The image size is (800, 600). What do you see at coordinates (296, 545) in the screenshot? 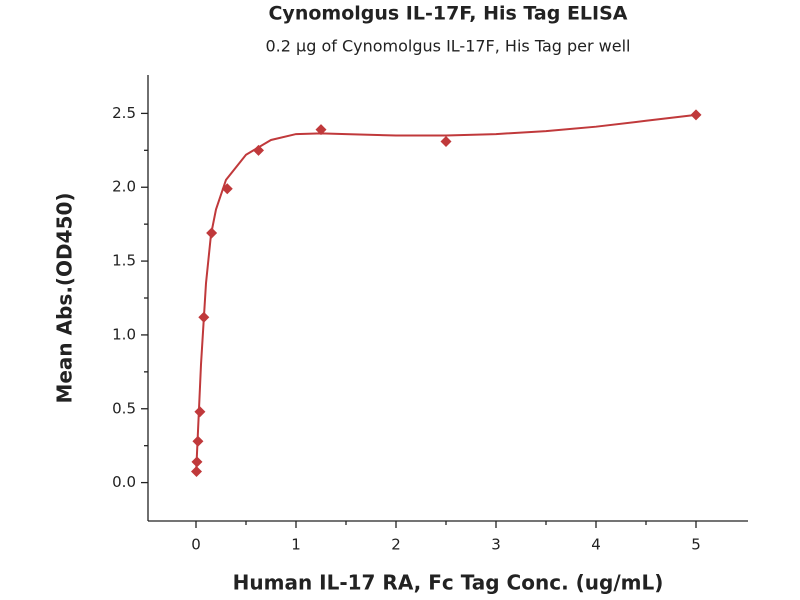
I see `x-tick-label: 1` at bounding box center [296, 545].